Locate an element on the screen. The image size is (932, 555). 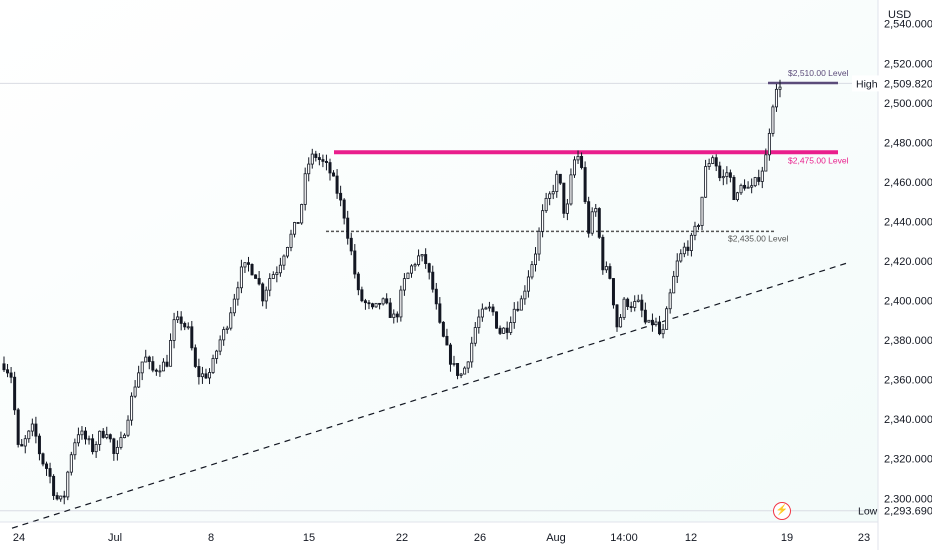
time-tick-label: 19 is located at coordinates (787, 538).